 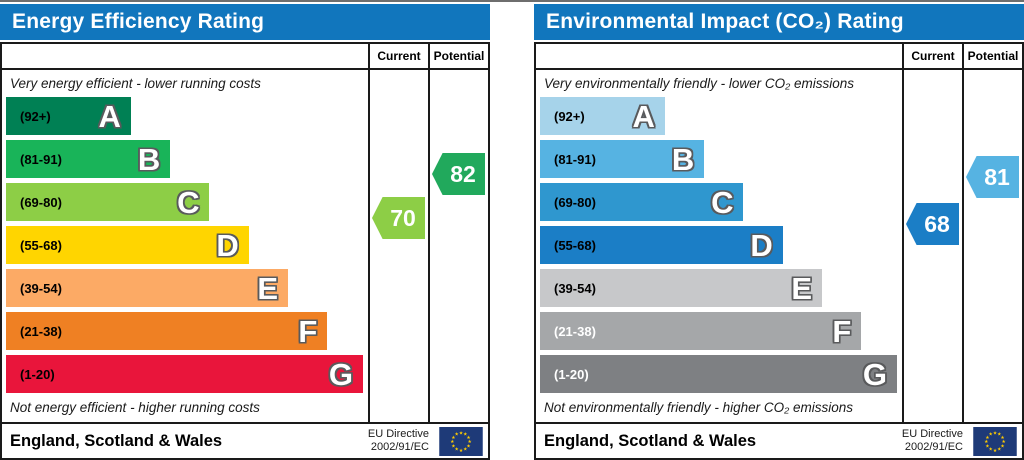 What do you see at coordinates (602, 116) in the screenshot?
I see `band-bar-a: (92+) A` at bounding box center [602, 116].